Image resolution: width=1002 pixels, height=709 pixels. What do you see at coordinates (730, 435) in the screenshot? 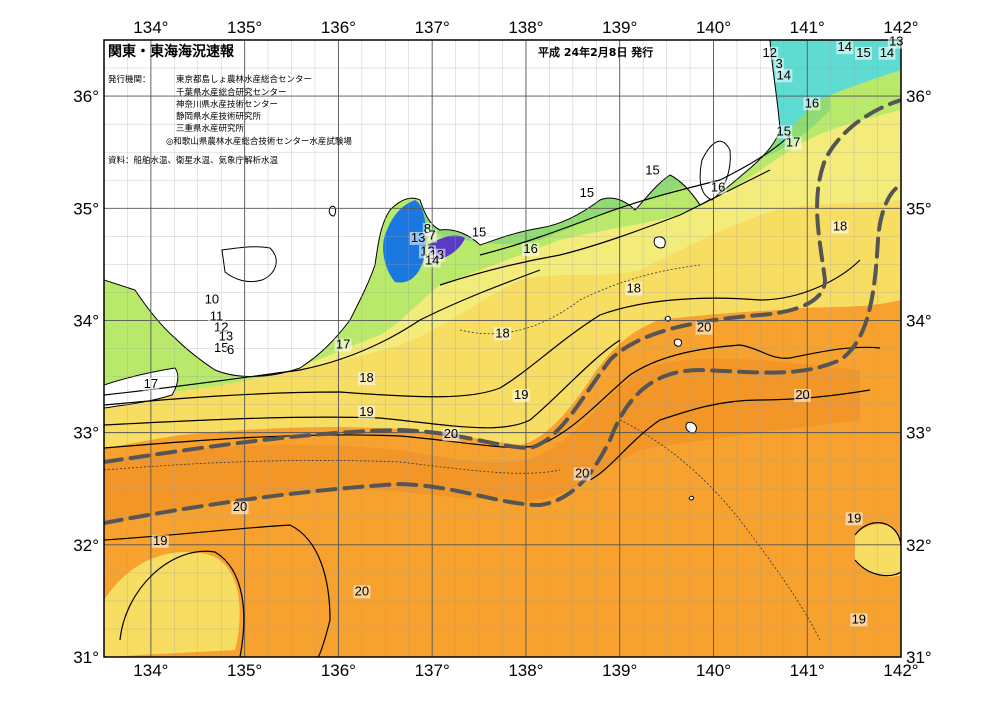
I see `isotherm-20-east` at bounding box center [730, 435].